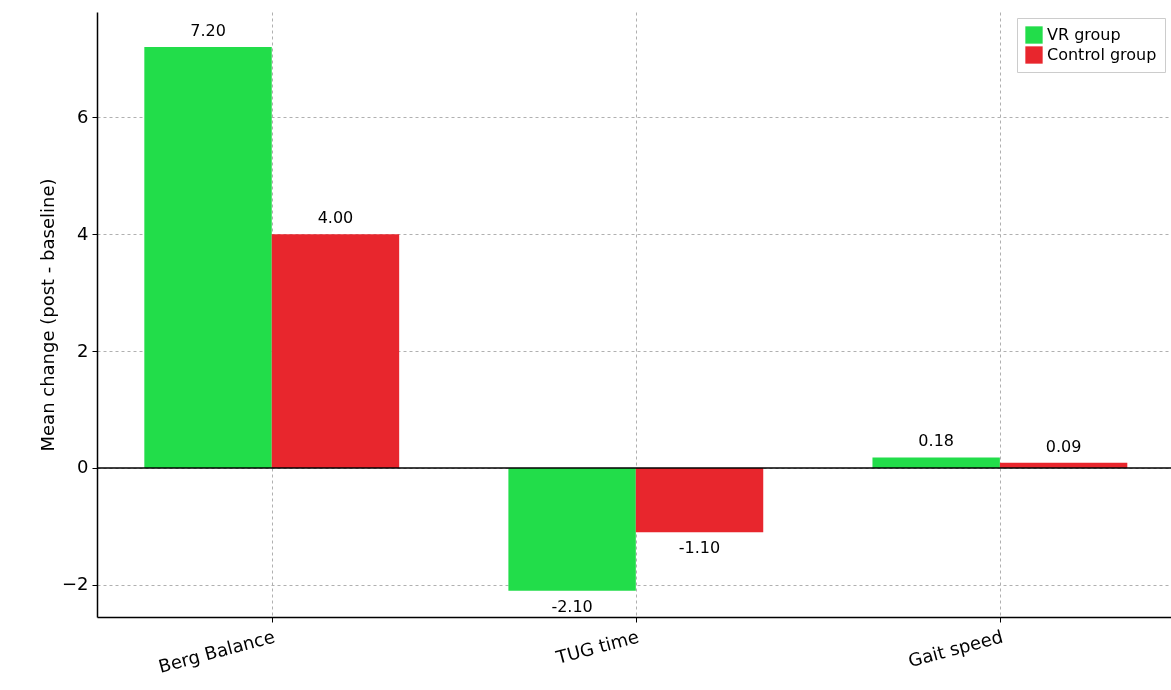 This screenshot has height=690, width=1171. Describe the element at coordinates (936, 441) in the screenshot. I see `data-label: 0.18` at that location.